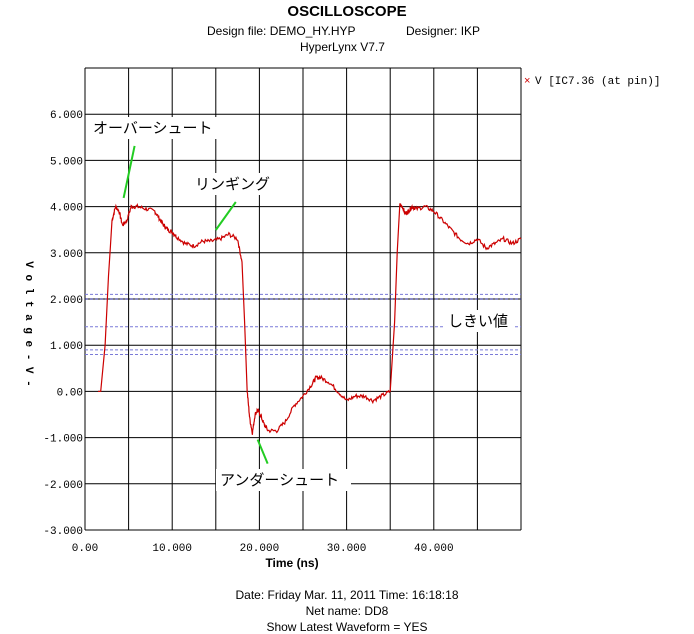  Describe the element at coordinates (63, 486) in the screenshot. I see `y-tick-label: -2.000` at that location.